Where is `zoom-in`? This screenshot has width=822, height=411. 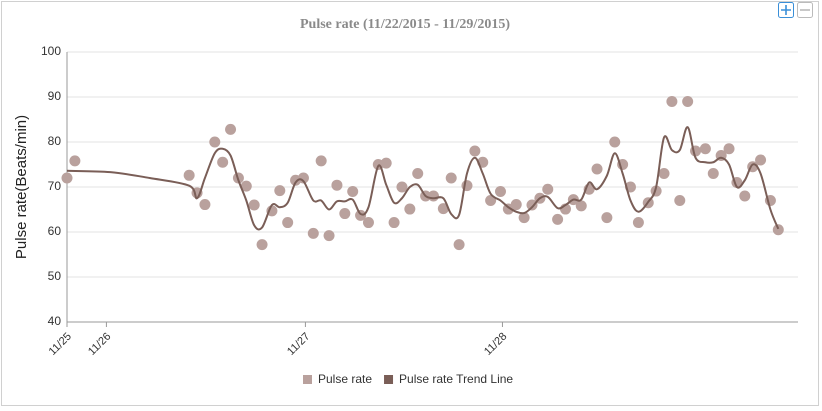
zoom-in is located at coordinates (786, 10).